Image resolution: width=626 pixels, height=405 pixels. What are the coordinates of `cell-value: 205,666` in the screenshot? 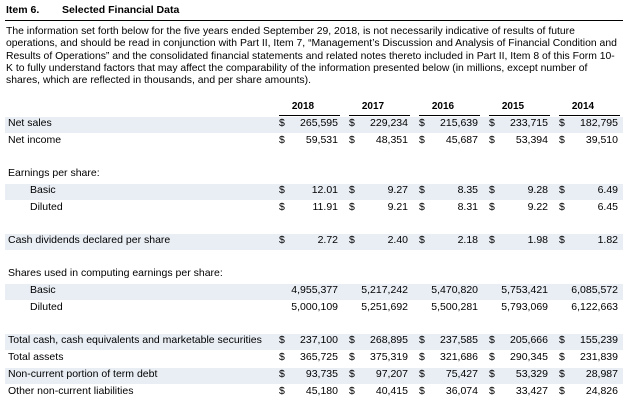 It's located at (529, 340).